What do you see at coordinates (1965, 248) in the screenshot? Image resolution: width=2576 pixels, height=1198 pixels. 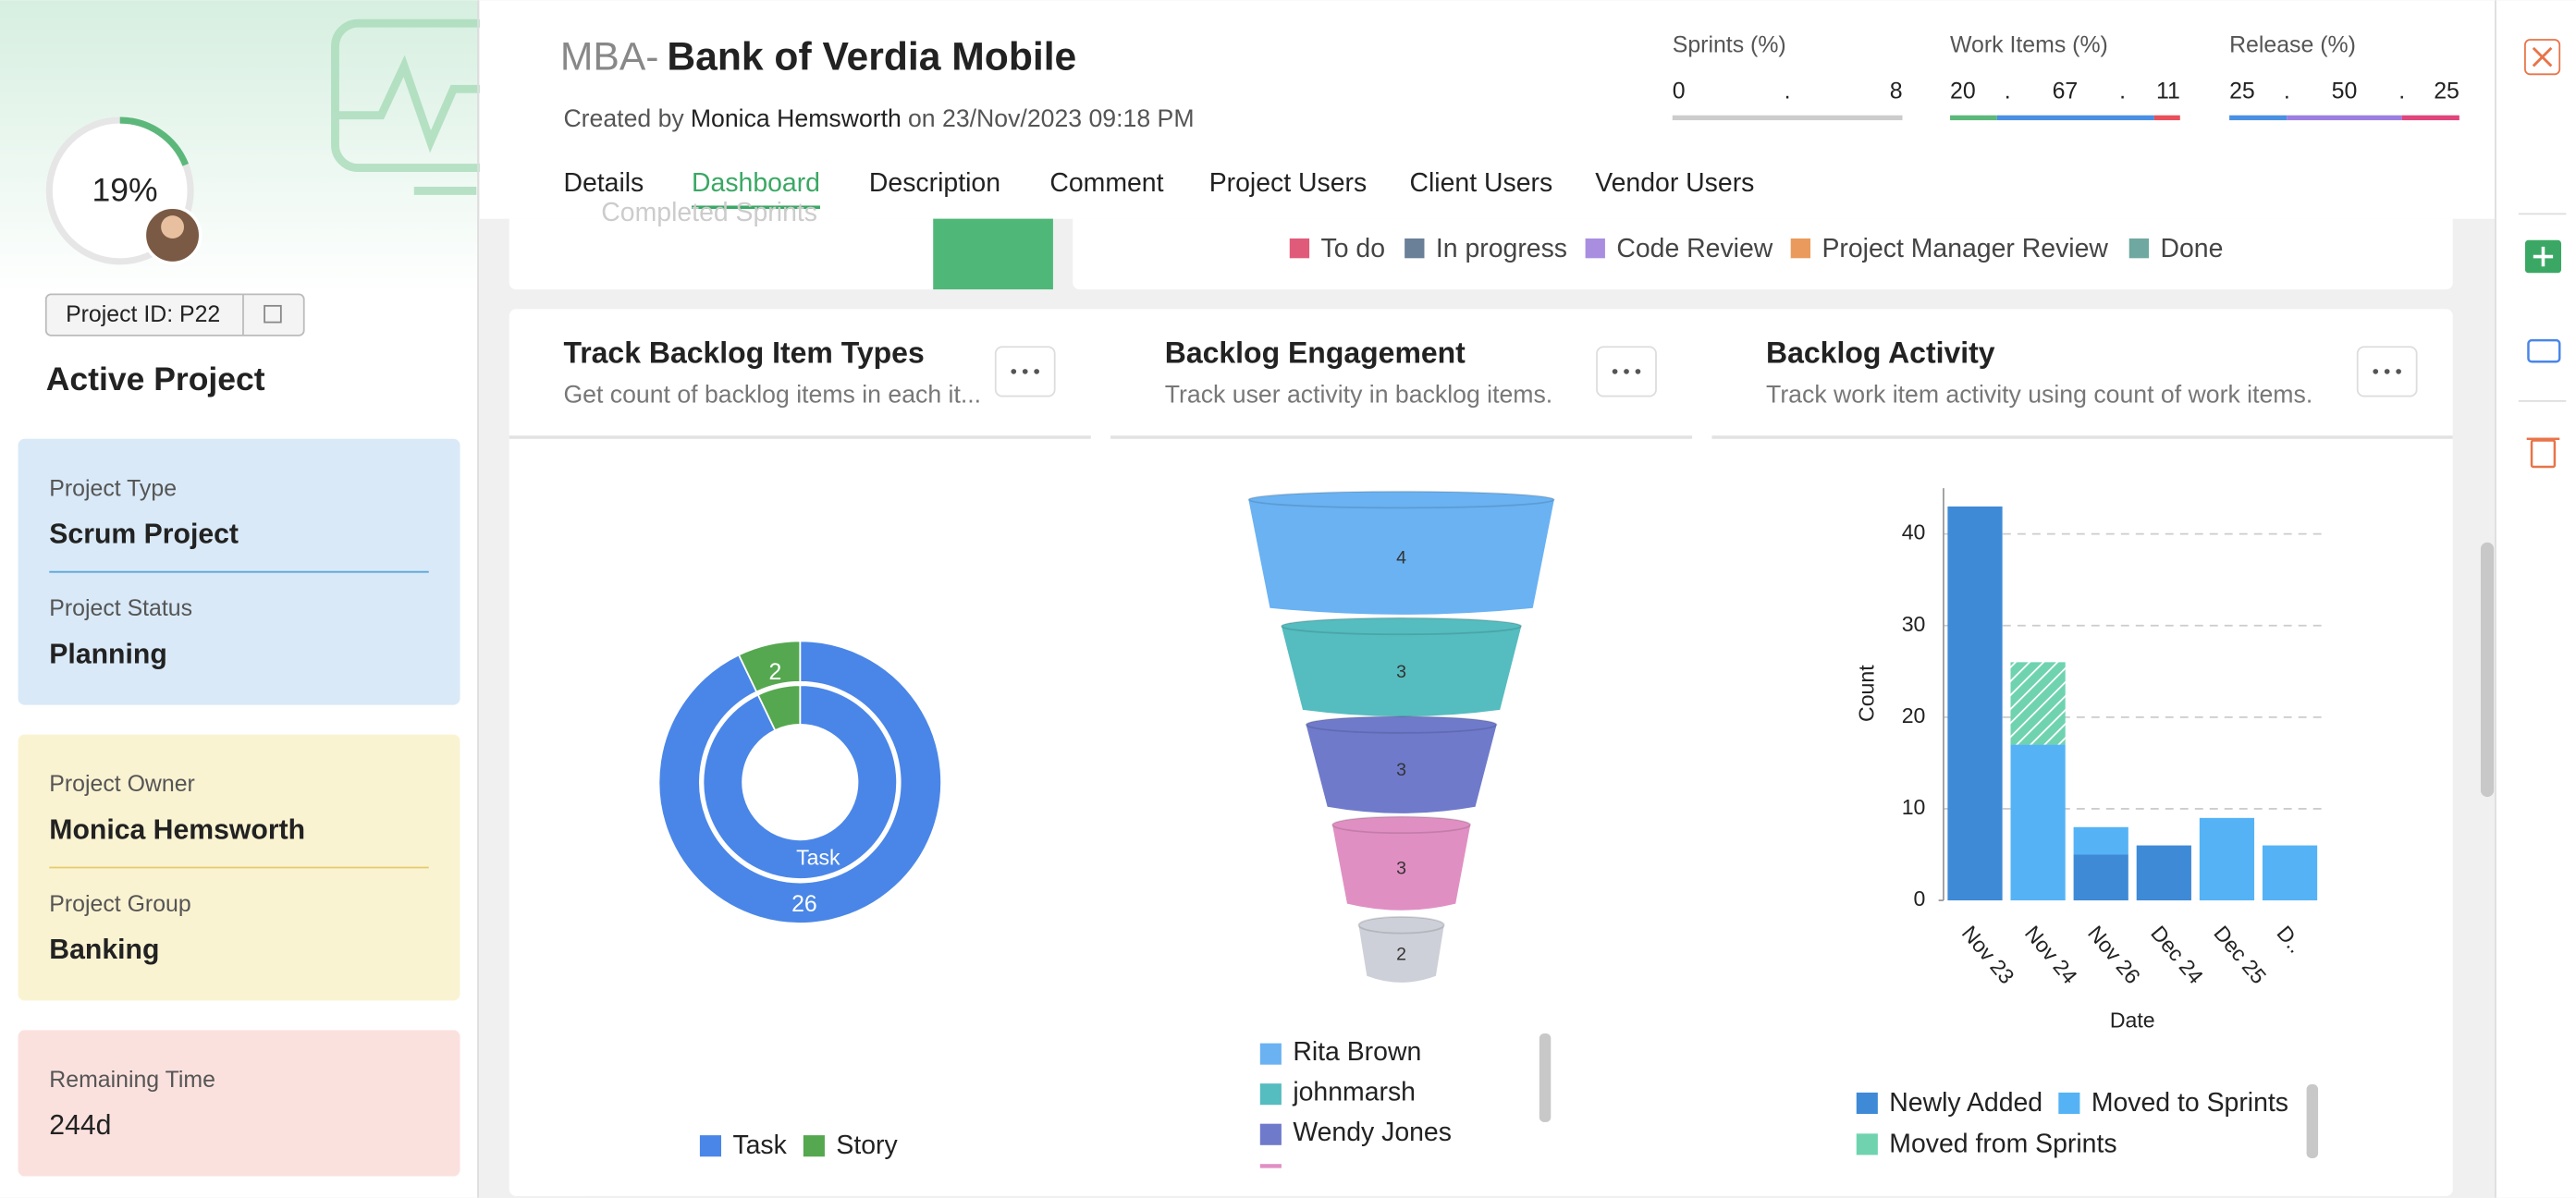 I see `legend-label: Project Manager Review` at bounding box center [1965, 248].